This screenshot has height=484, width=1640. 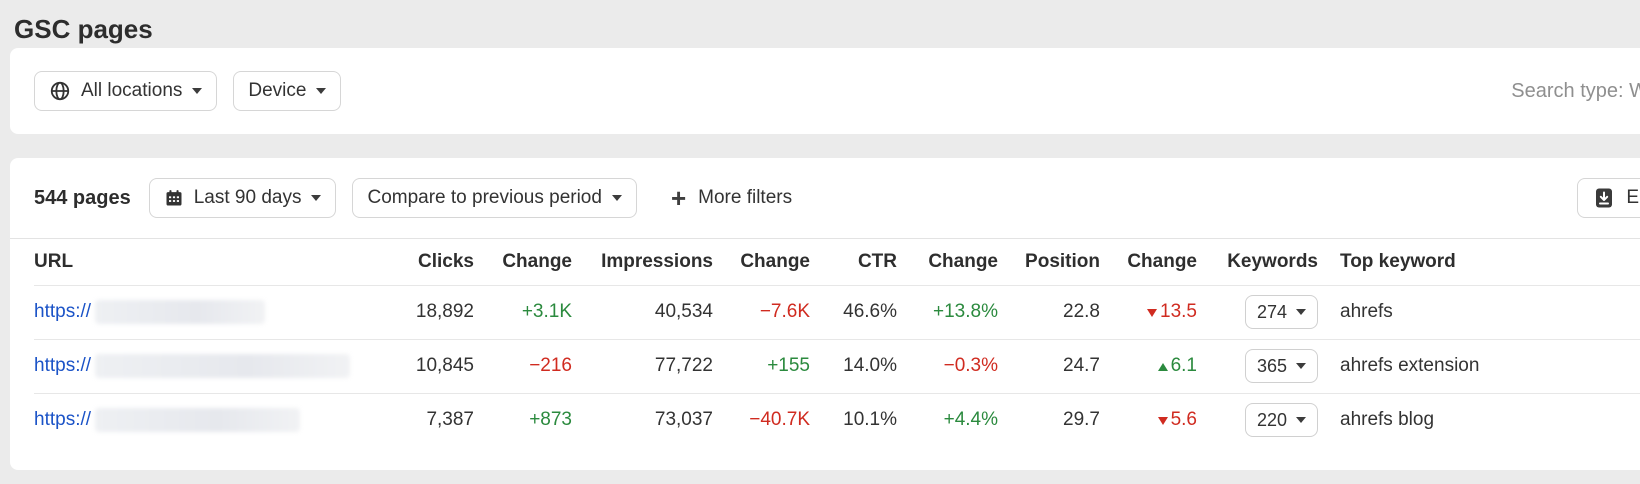 What do you see at coordinates (970, 365) in the screenshot?
I see `ctr-change: −0.3%` at bounding box center [970, 365].